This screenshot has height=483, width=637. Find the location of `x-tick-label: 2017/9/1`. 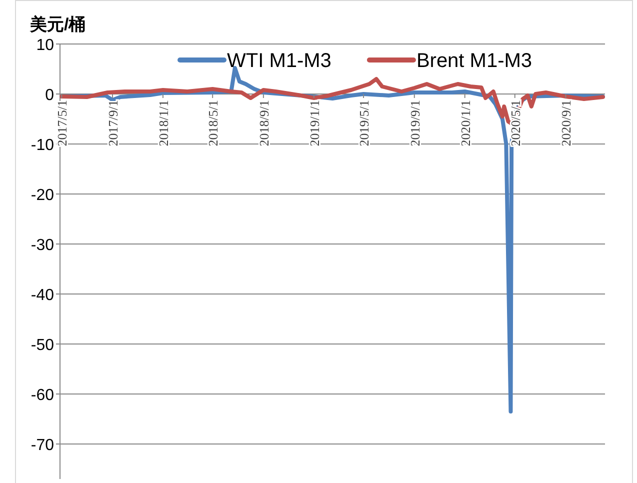

x-tick-label: 2017/9/1 is located at coordinates (113, 123).